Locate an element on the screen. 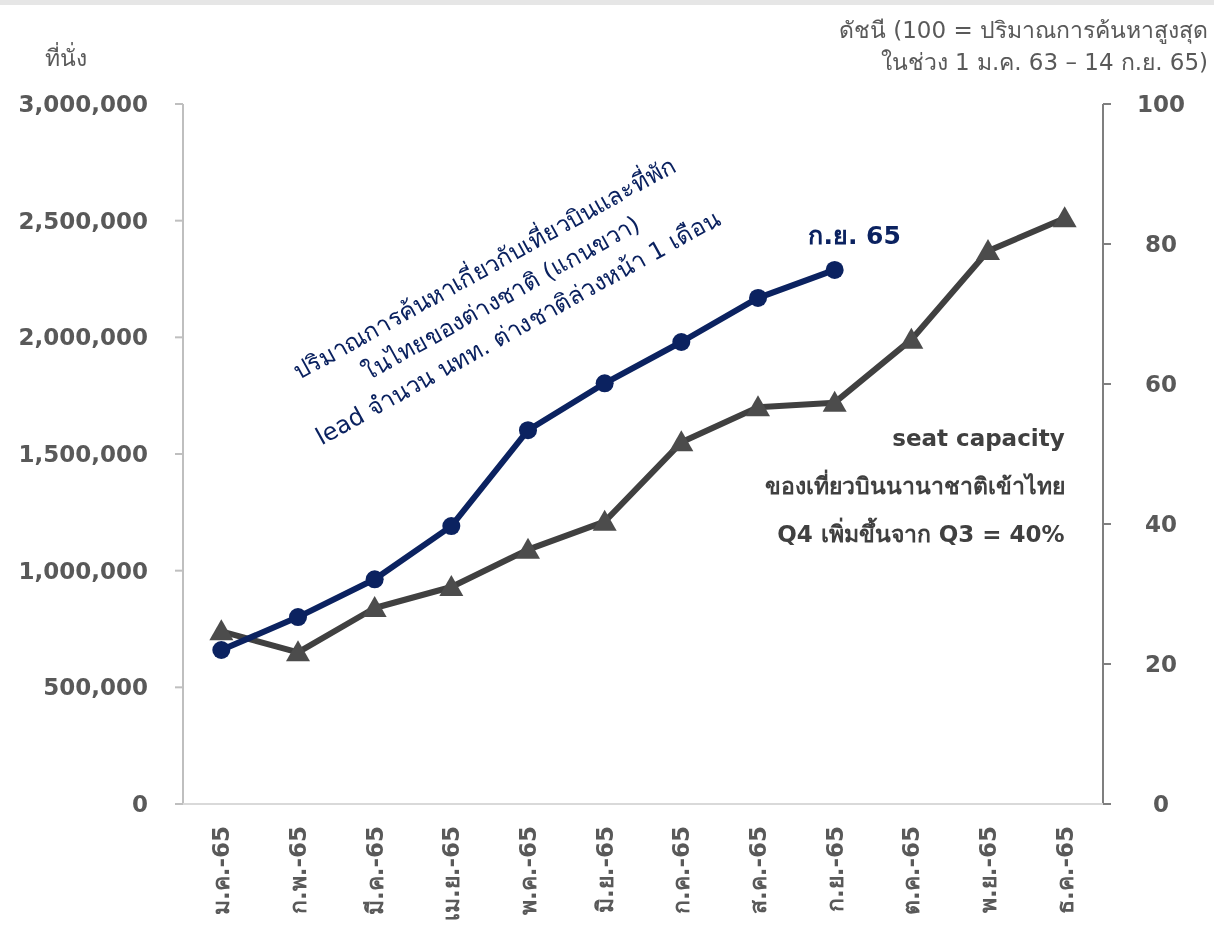  x-tick-label: มิ.ย.-65 is located at coordinates (604, 870).